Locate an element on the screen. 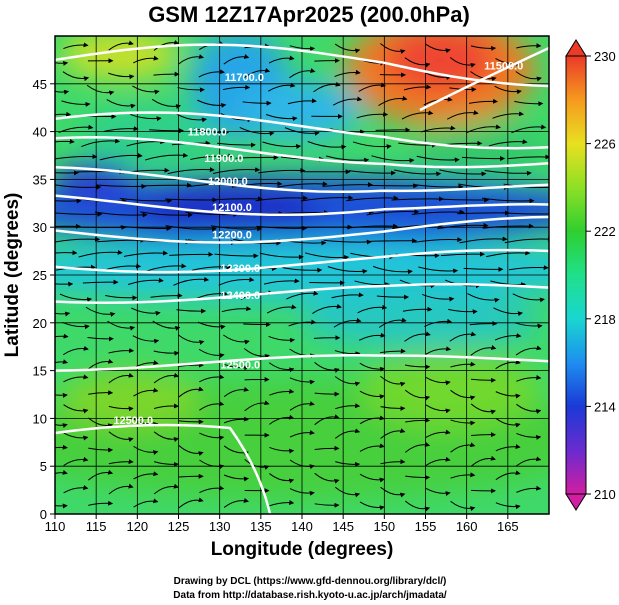  x-tick-label: 155 is located at coordinates (426, 526).